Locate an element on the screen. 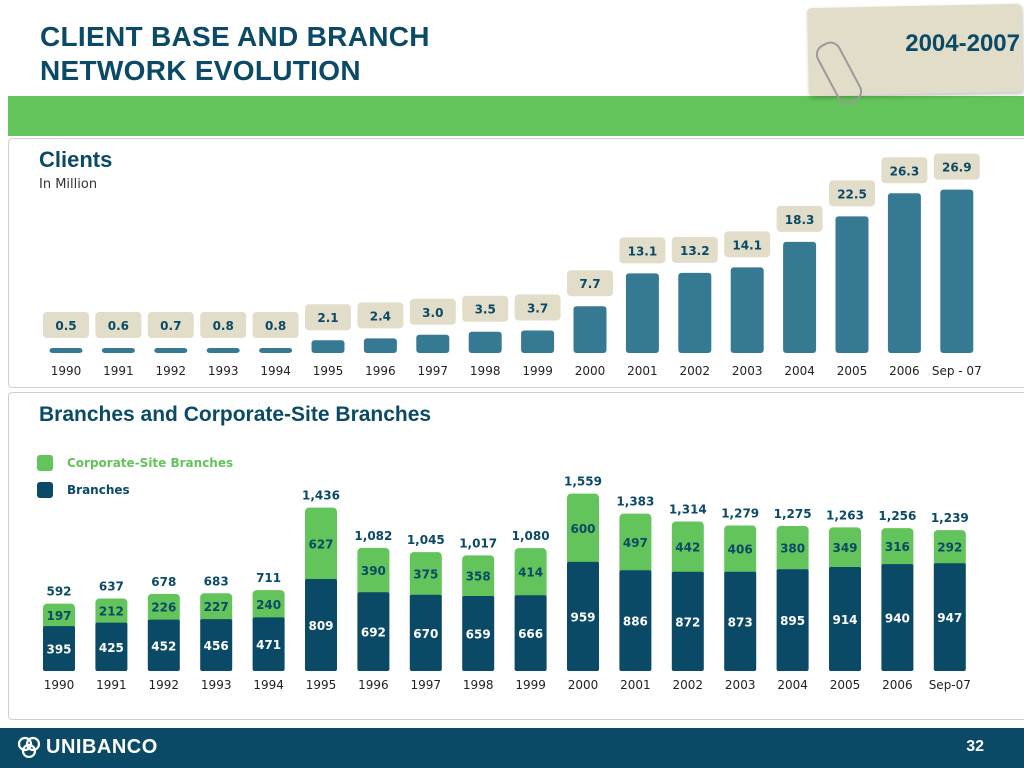 The image size is (1024, 768). clients-x-tick: 1991 is located at coordinates (118, 371).